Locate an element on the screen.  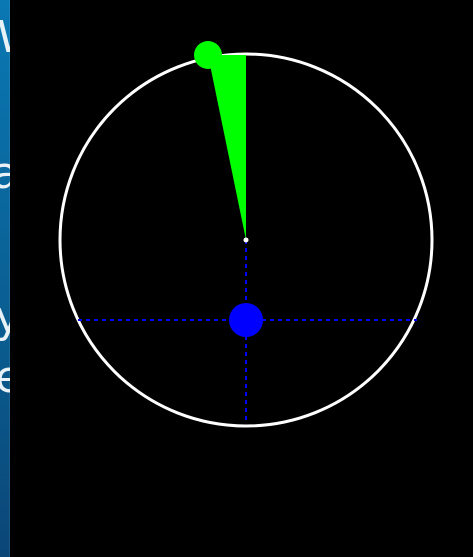
green-pointer-icon is located at coordinates (227, 147).